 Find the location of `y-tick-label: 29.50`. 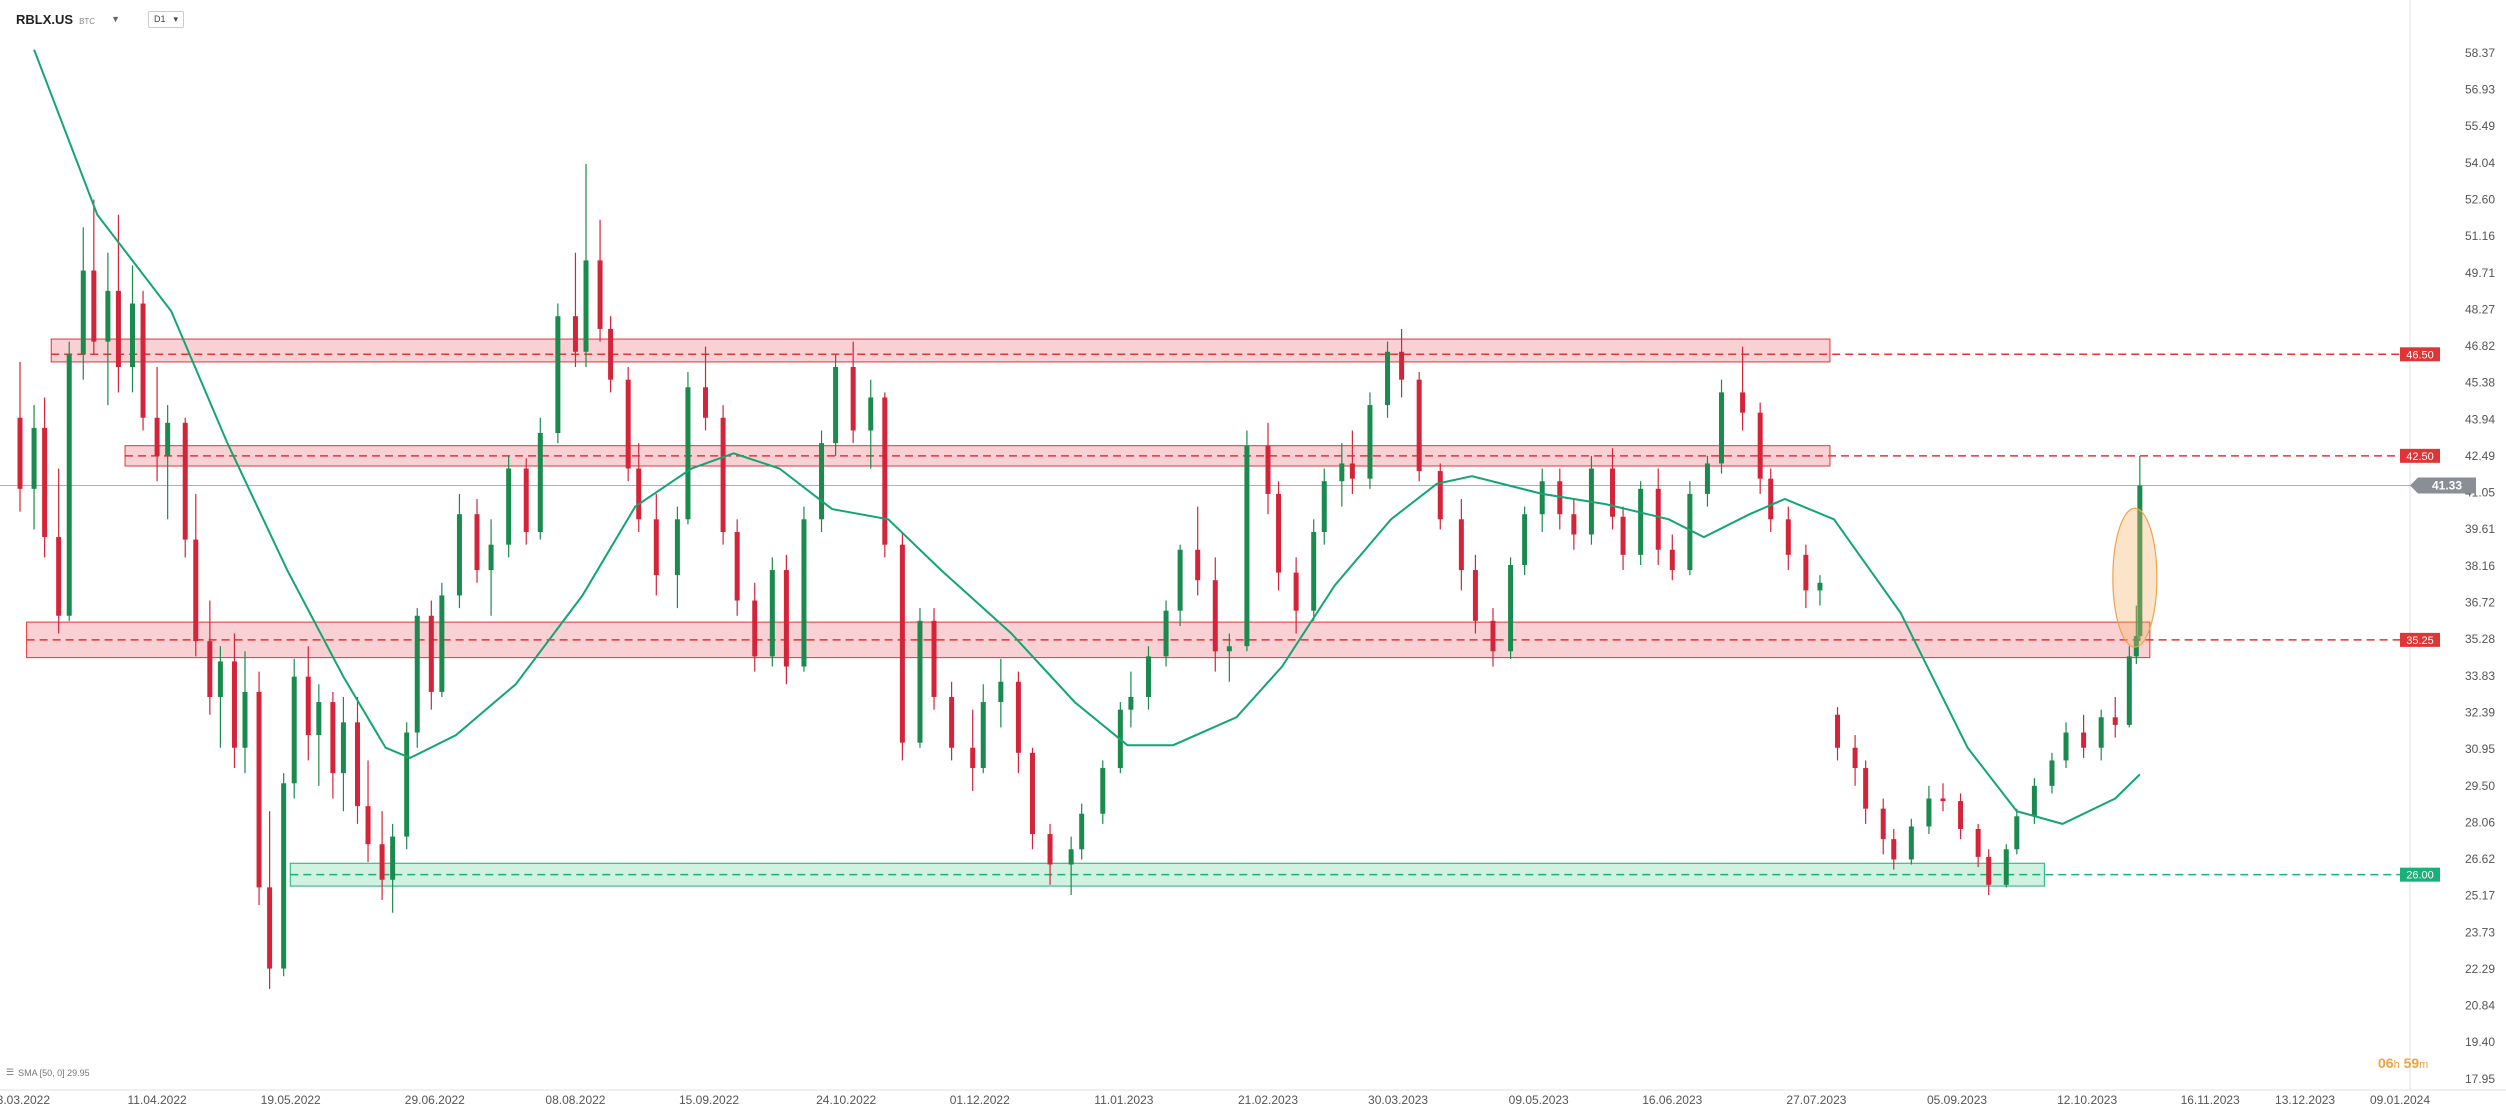

y-tick-label: 29.50 is located at coordinates (2480, 786).